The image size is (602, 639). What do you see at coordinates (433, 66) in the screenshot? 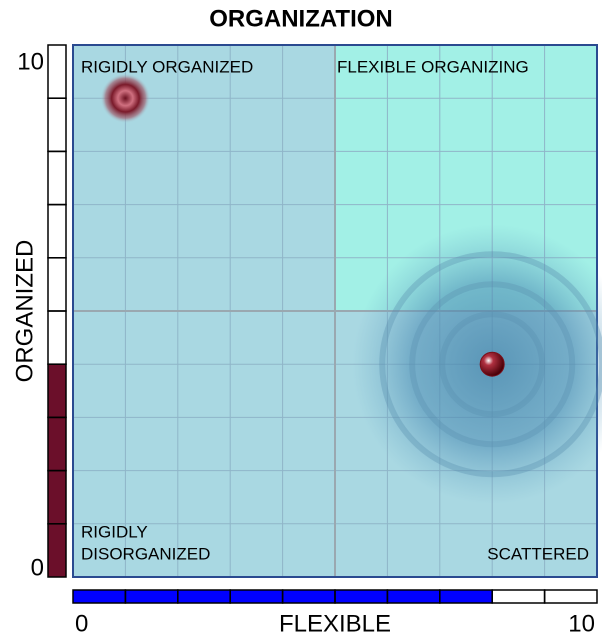
I see `quadrant-label: FLEXIBLE ORGANIZING` at bounding box center [433, 66].